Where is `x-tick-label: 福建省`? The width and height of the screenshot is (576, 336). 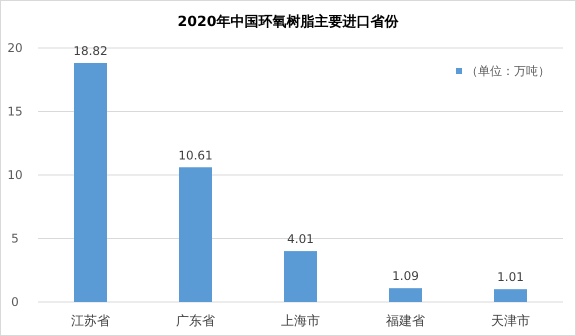 x-tick-label: 福建省 is located at coordinates (405, 321).